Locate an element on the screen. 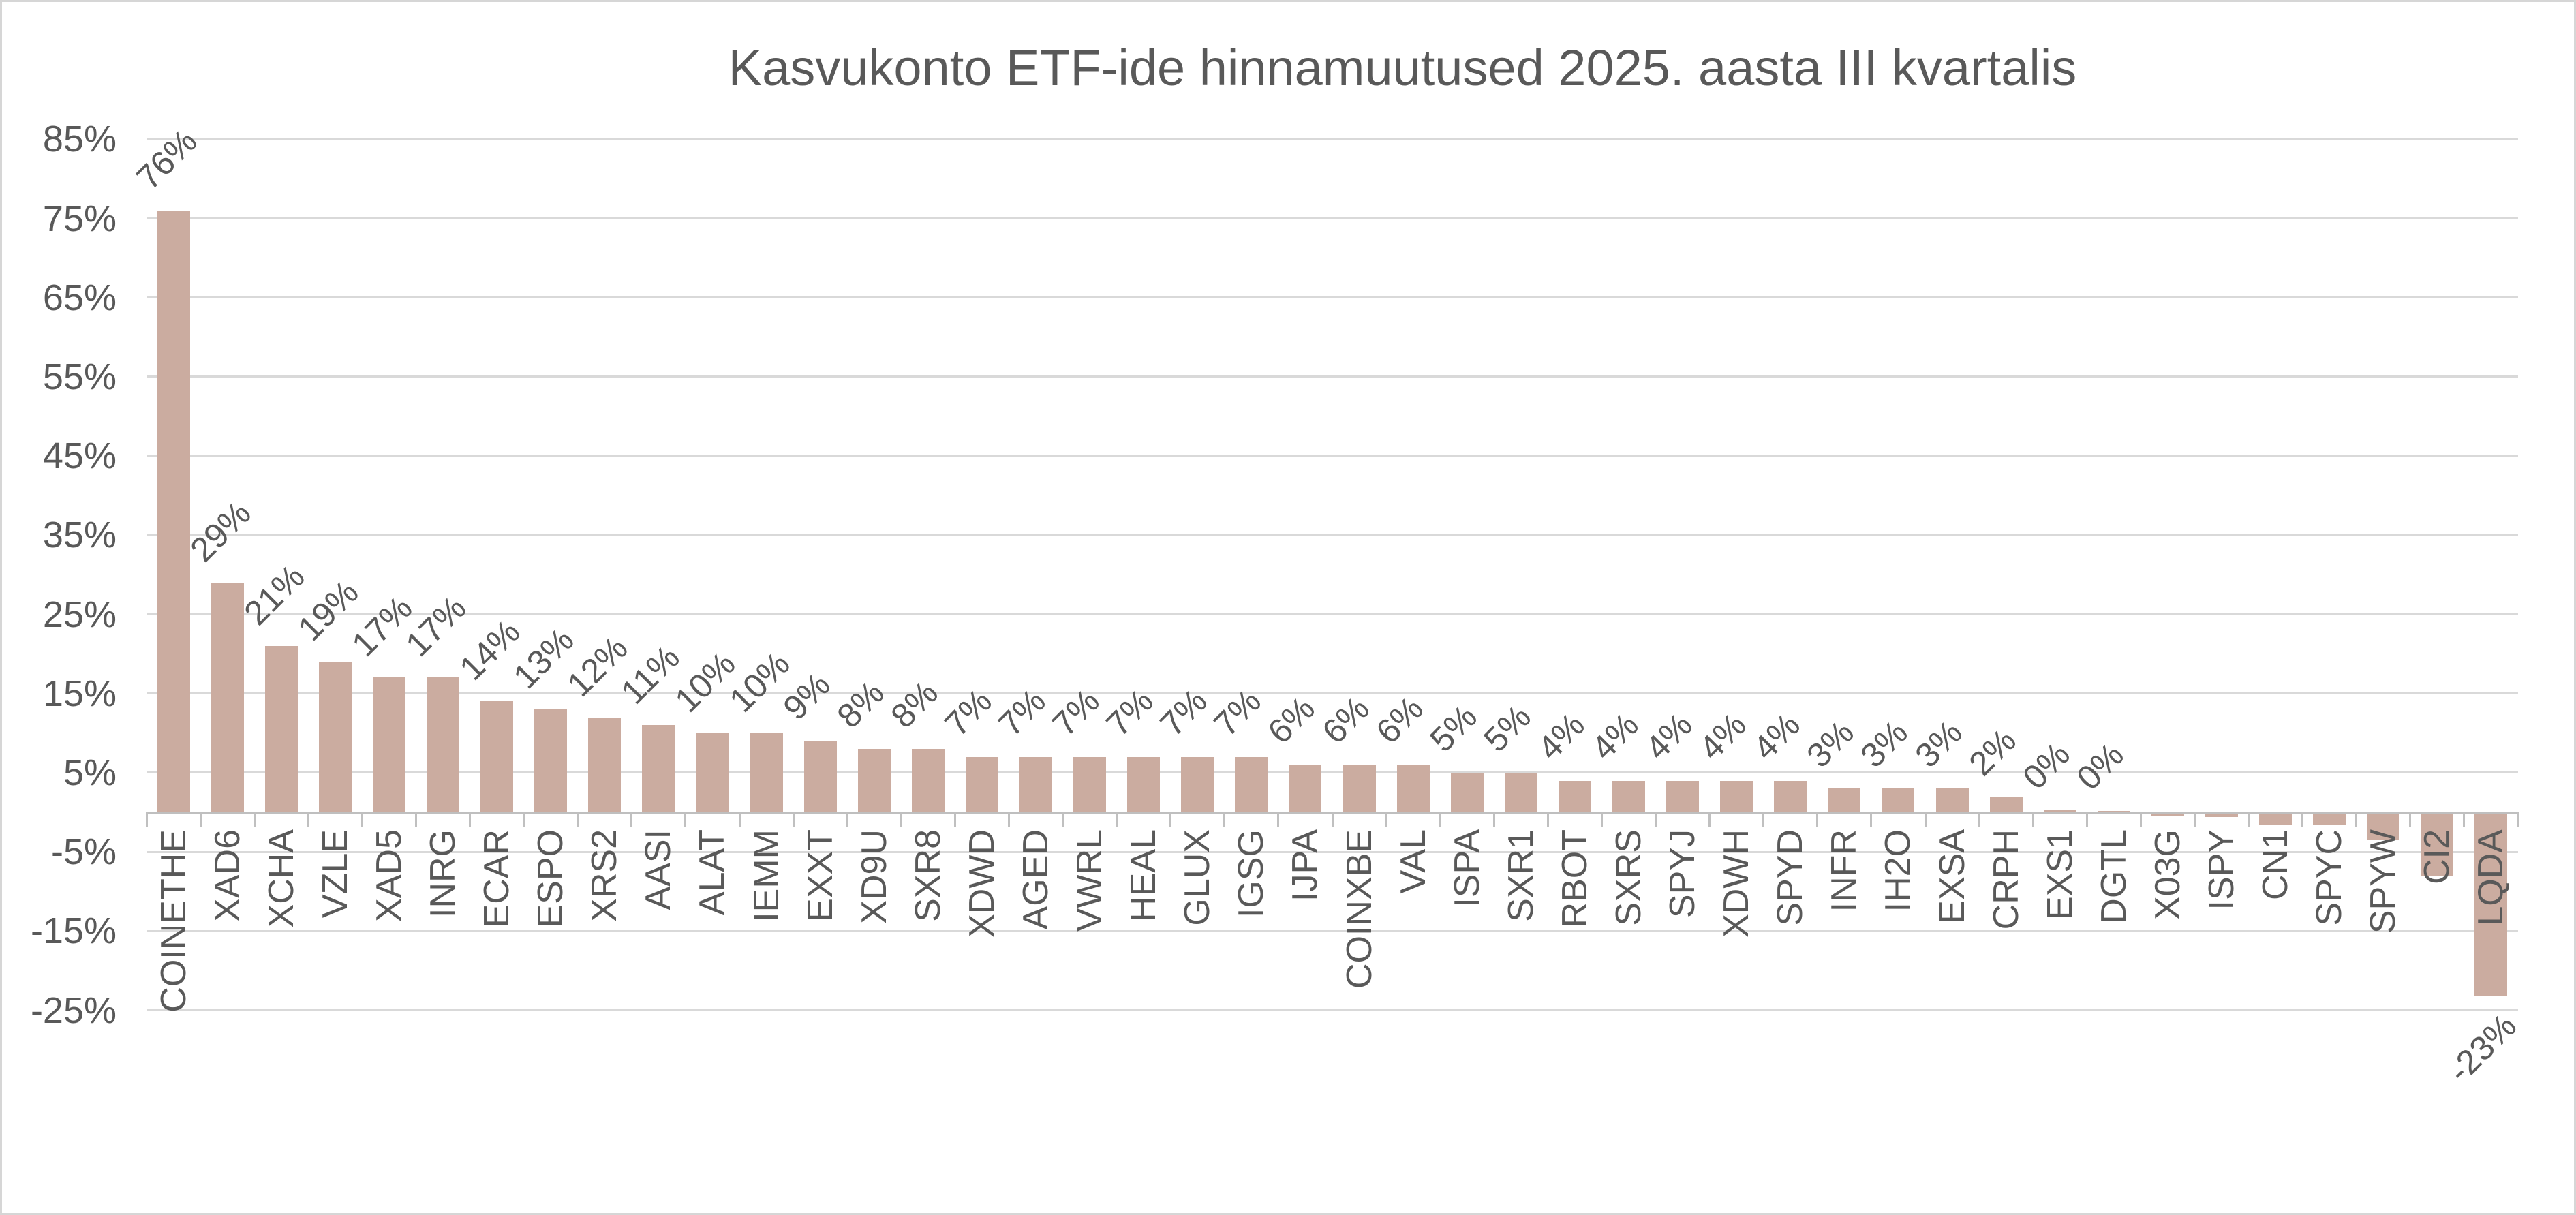  bar-value-label: 5% is located at coordinates (1507, 728).